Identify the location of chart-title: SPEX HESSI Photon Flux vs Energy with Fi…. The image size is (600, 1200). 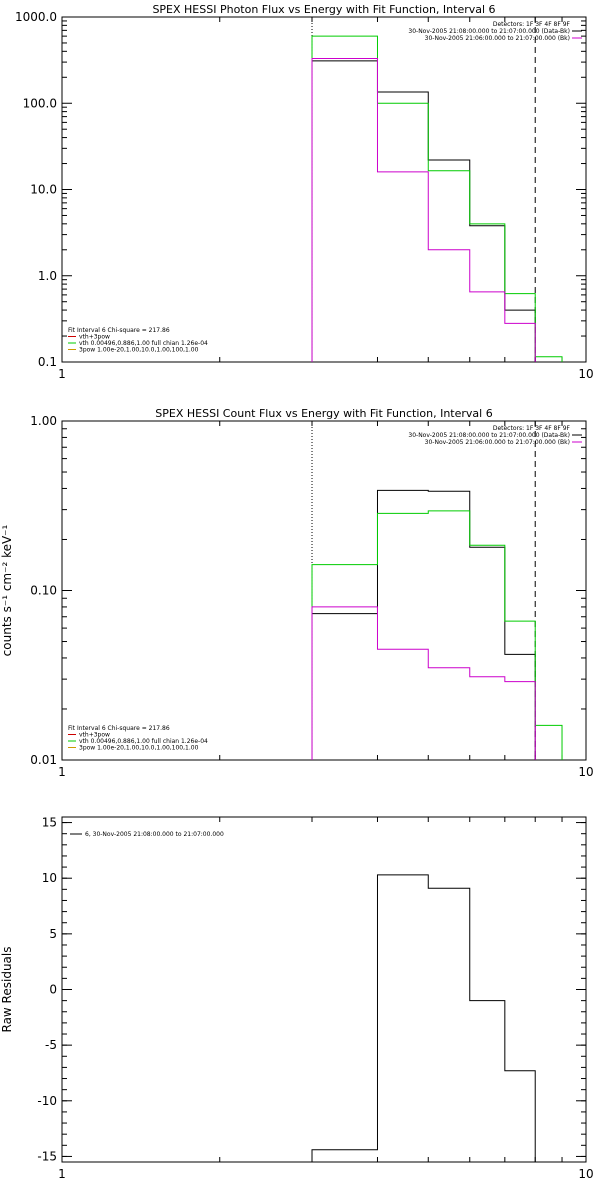
(323, 9).